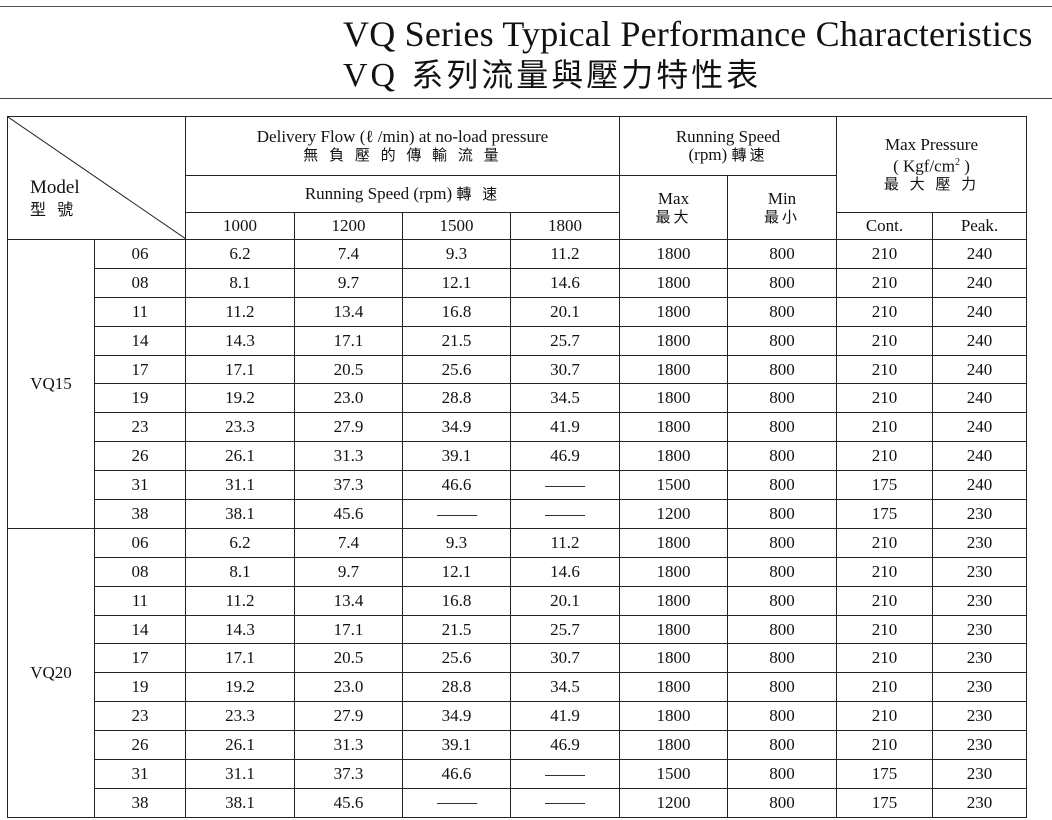 This screenshot has height=820, width=1052. I want to click on cell-flow-1200: 23.0, so click(348, 687).